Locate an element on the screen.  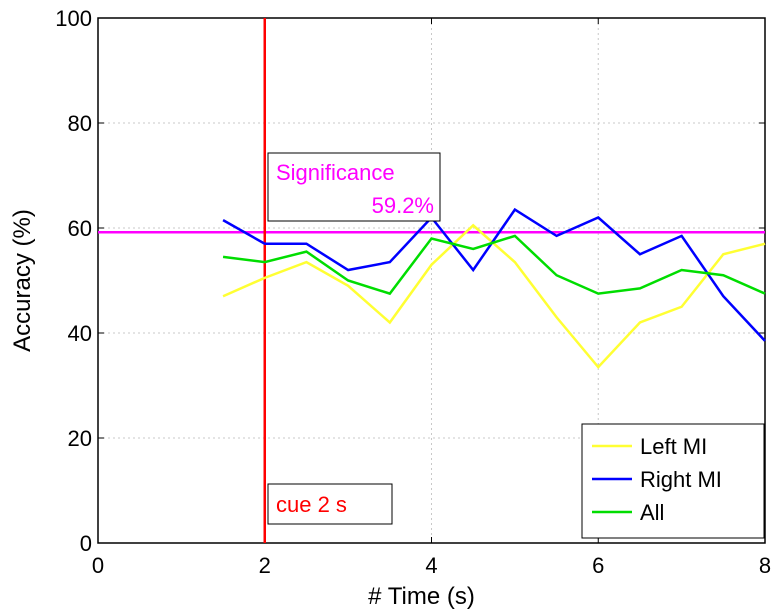
y-tick-label: 20 is located at coordinates (80, 438).